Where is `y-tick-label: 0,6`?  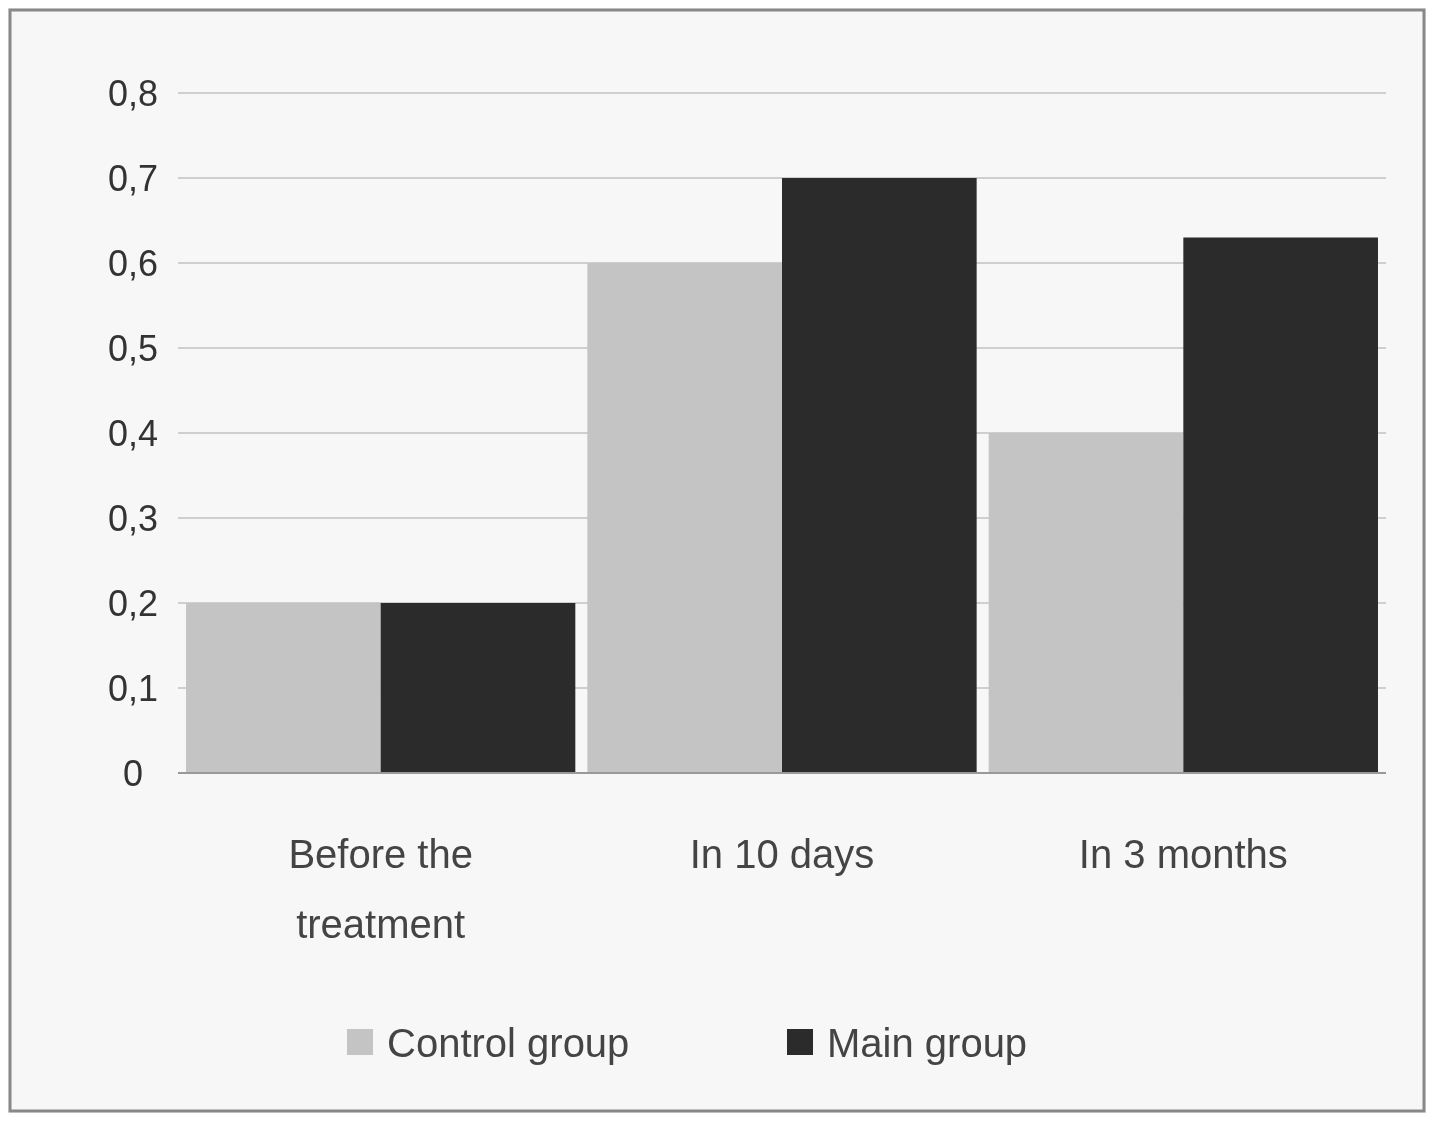 y-tick-label: 0,6 is located at coordinates (133, 263).